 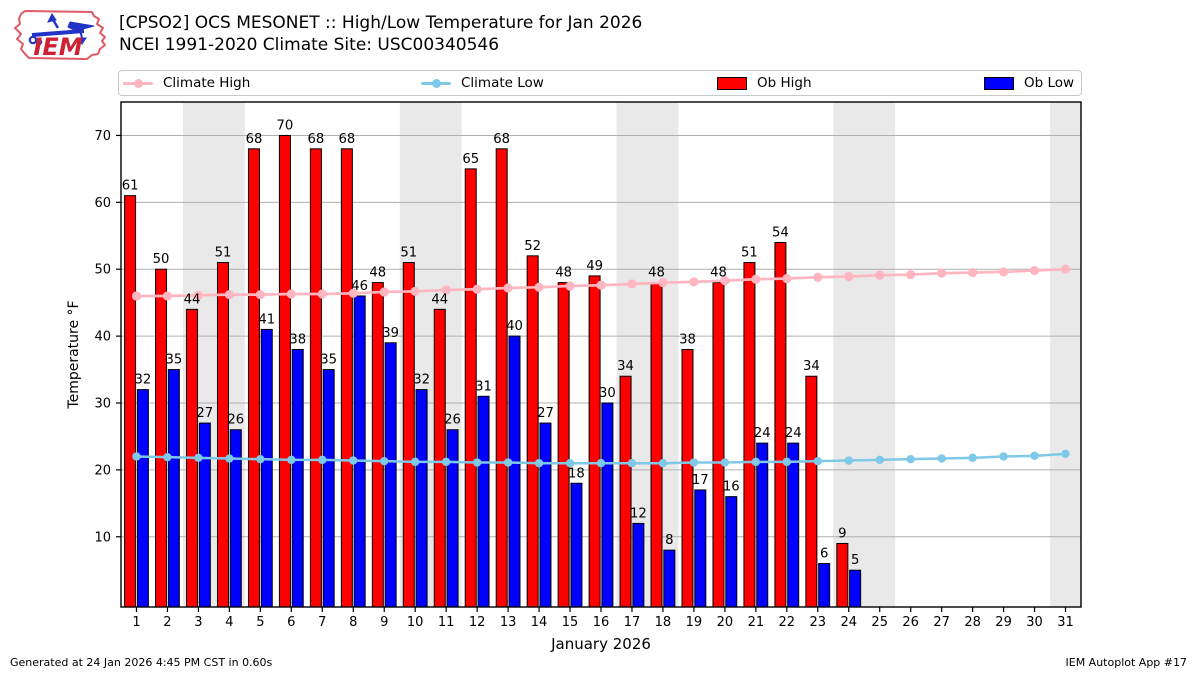 What do you see at coordinates (102, 136) in the screenshot?
I see `y-tick-label-70: 70` at bounding box center [102, 136].